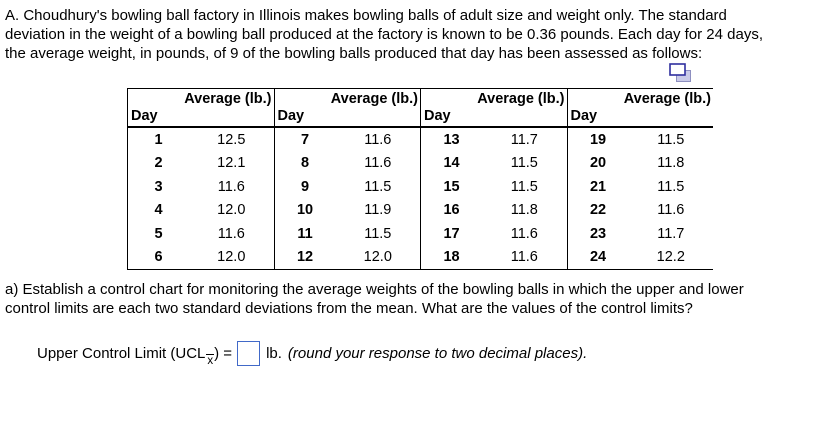  I want to click on table-row: 5 11.6, so click(201, 234).